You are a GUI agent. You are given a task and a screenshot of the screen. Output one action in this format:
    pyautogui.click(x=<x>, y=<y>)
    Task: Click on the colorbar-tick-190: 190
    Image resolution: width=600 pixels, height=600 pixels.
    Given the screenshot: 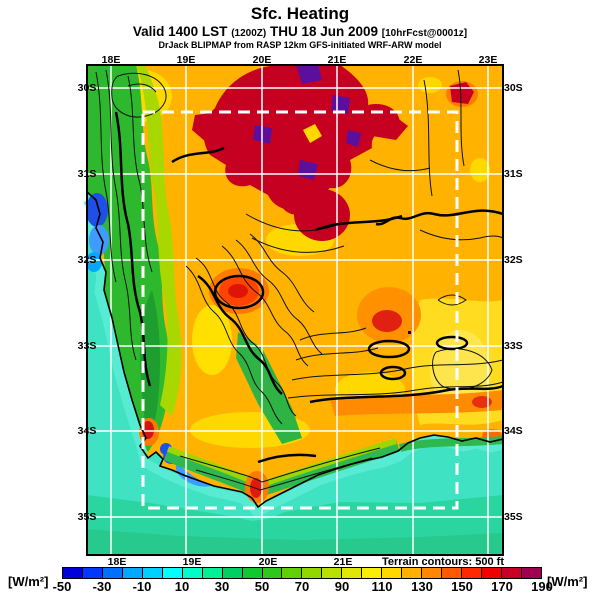 What is the action you would take?
    pyautogui.click(x=542, y=586)
    